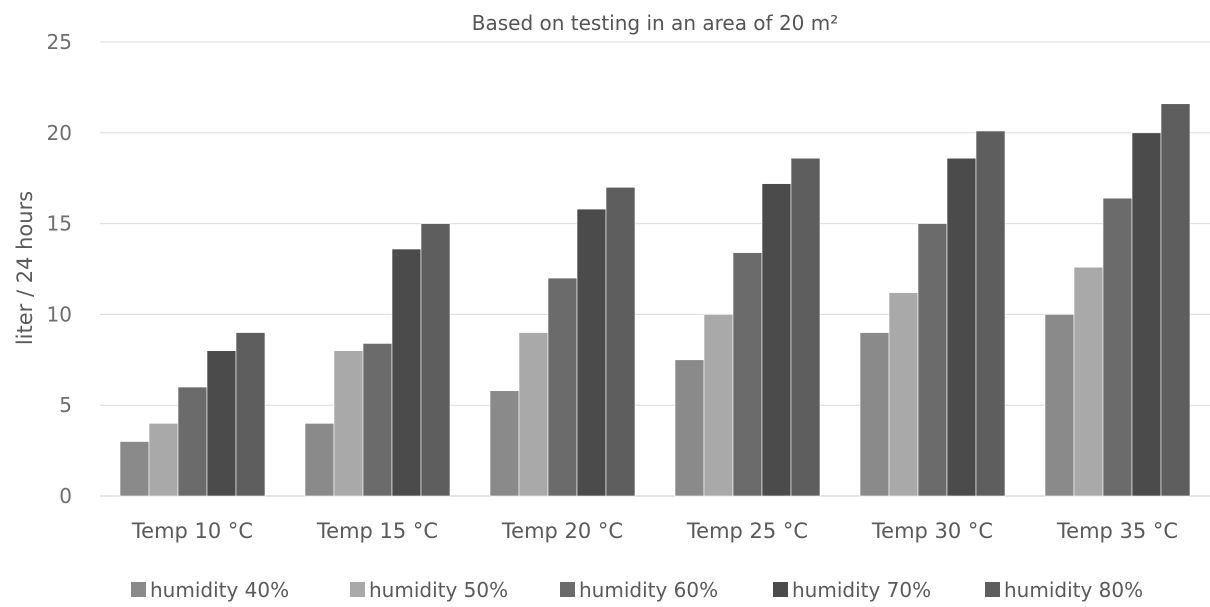  What do you see at coordinates (1117, 531) in the screenshot?
I see `x-category-label: Temp 35 °C` at bounding box center [1117, 531].